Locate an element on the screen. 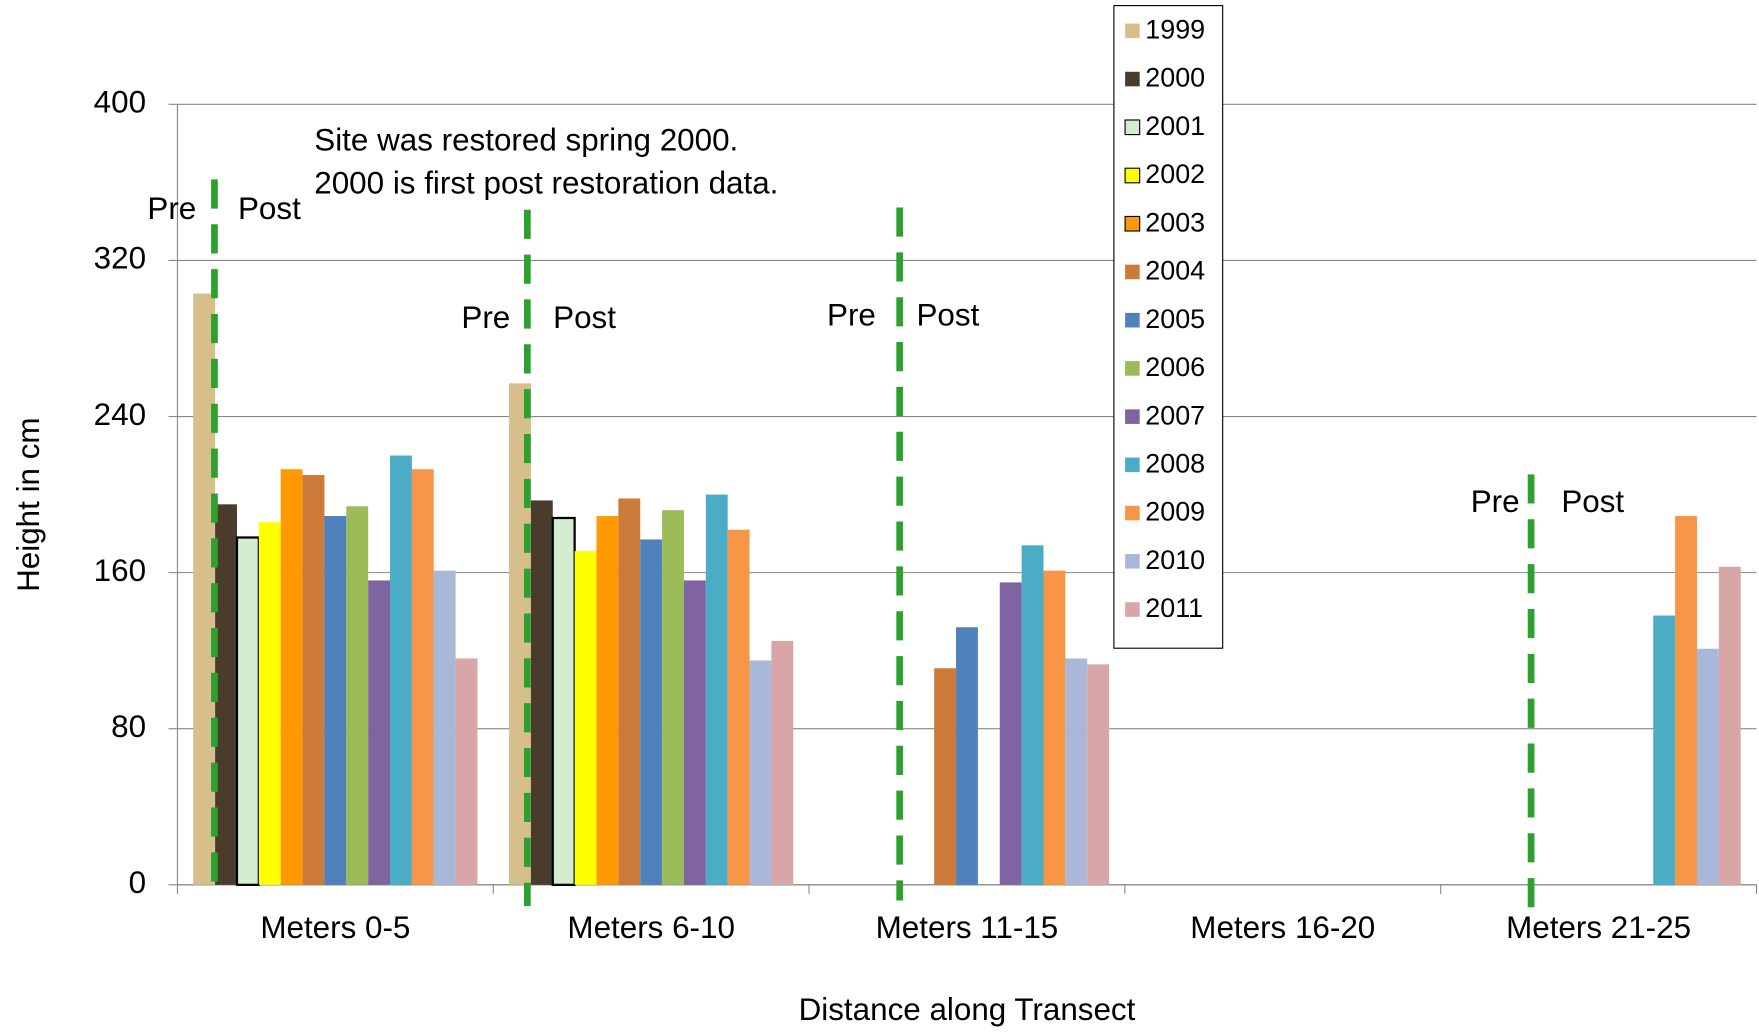  x-tick-label: Meters 21-25 is located at coordinates (1598, 927).